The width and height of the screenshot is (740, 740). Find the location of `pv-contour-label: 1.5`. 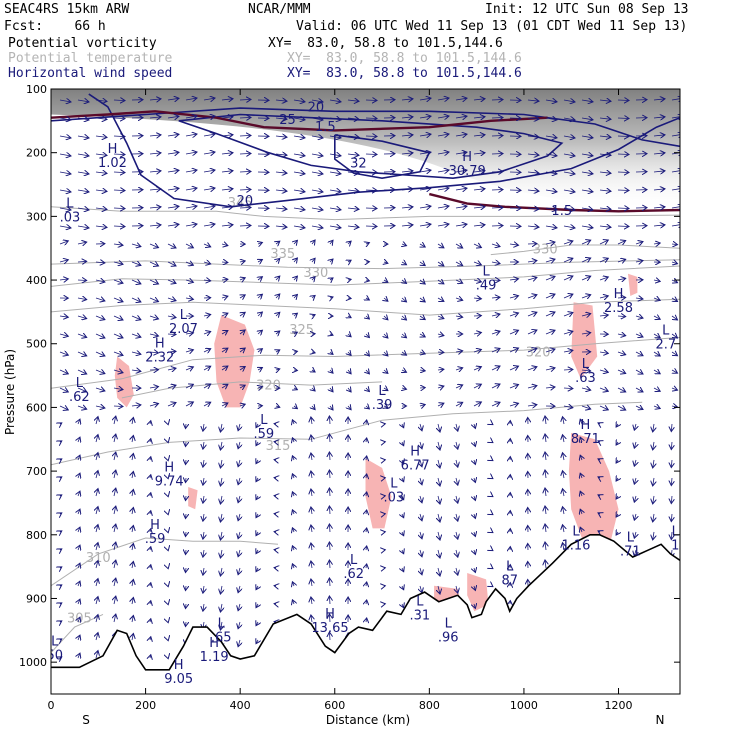

pv-contour-label: 1.5 is located at coordinates (325, 127).